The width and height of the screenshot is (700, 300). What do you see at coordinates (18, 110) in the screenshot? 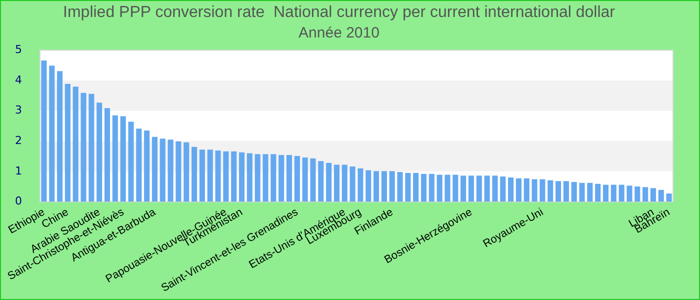
I see `y-tick-label: 3` at bounding box center [18, 110].